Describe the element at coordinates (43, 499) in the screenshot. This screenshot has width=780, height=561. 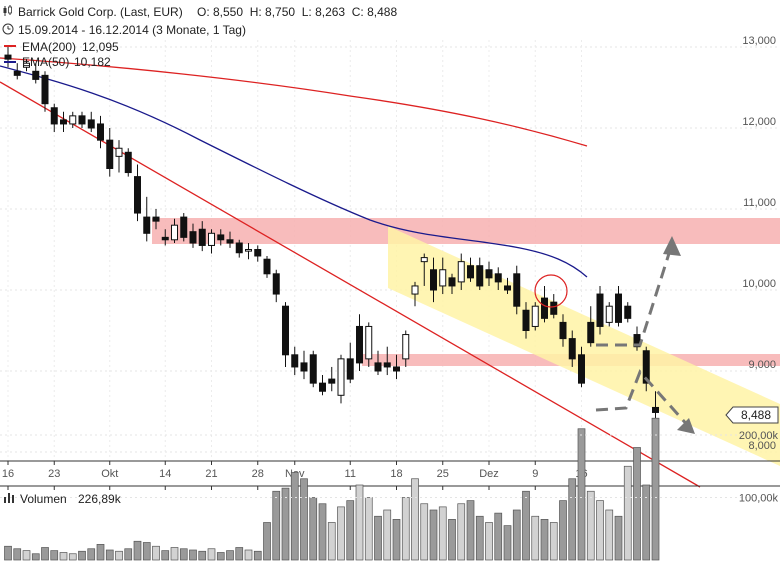
I see `volume-label: Volumen` at that location.